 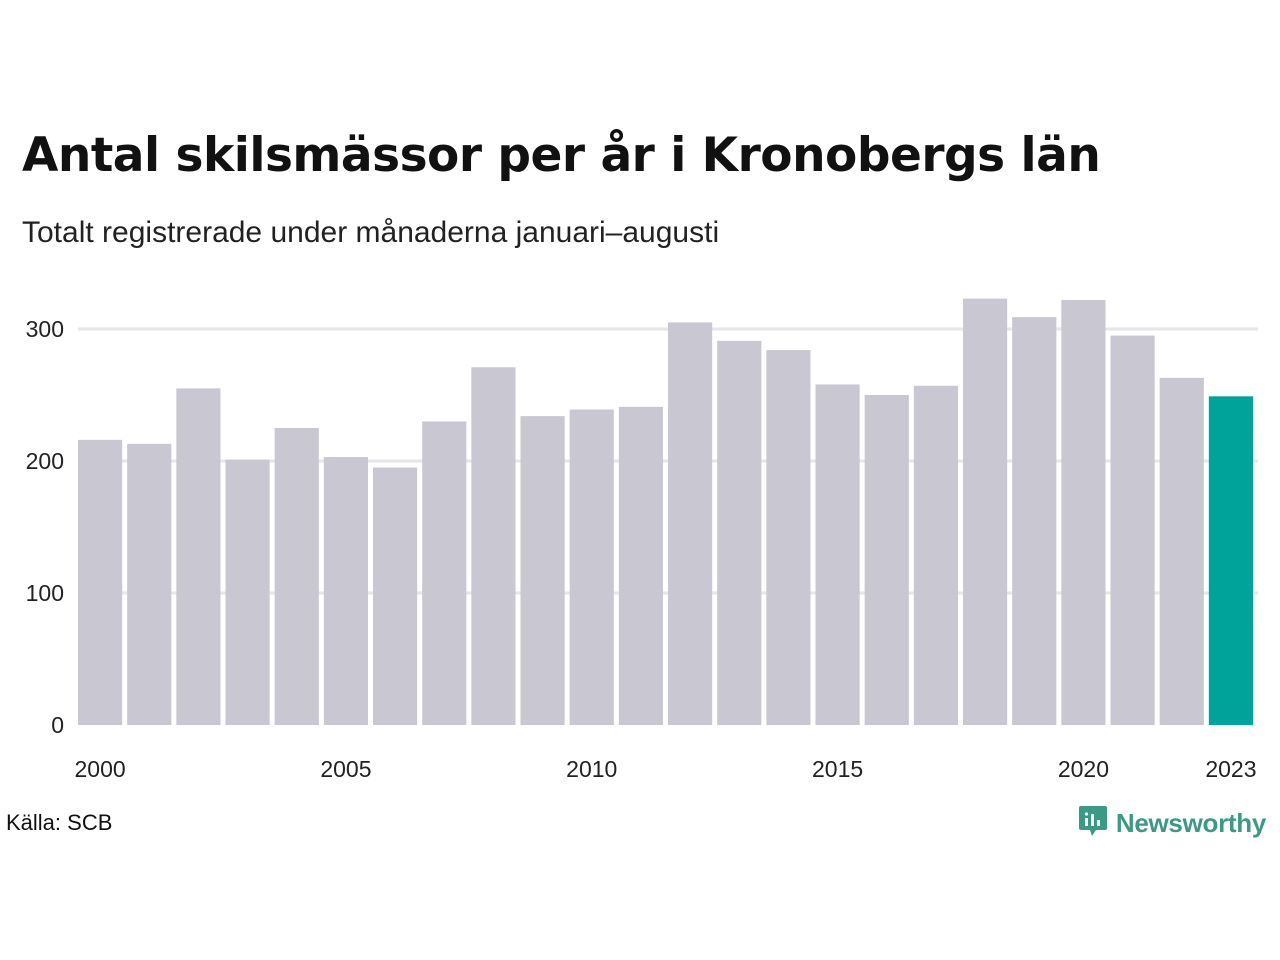 What do you see at coordinates (1132, 530) in the screenshot?
I see `bar-2021` at bounding box center [1132, 530].